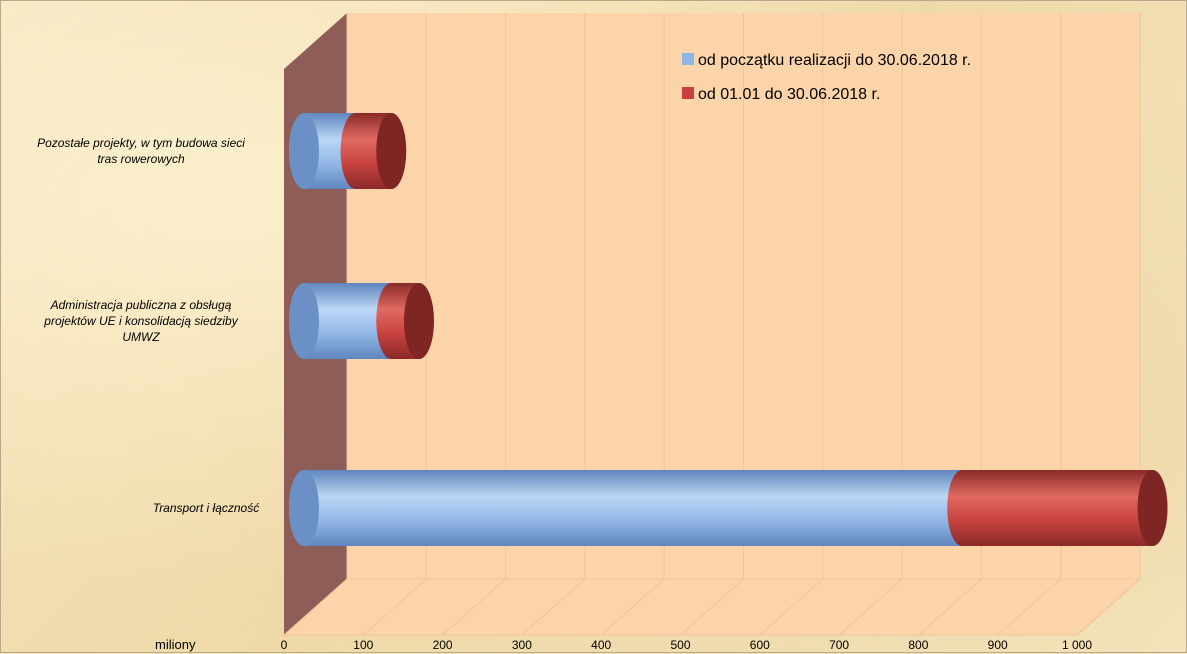 This screenshot has width=1187, height=654. I want to click on x-tick-label: 300, so click(522, 645).